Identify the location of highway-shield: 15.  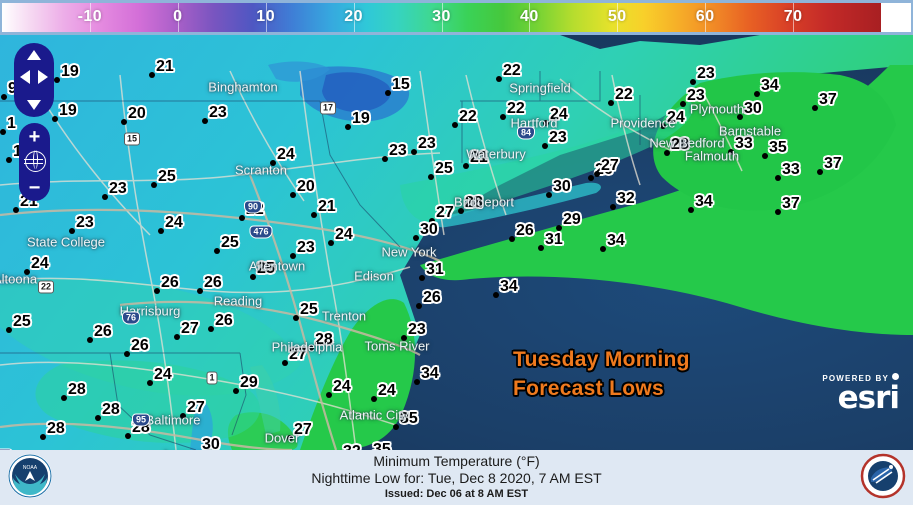
(132, 139).